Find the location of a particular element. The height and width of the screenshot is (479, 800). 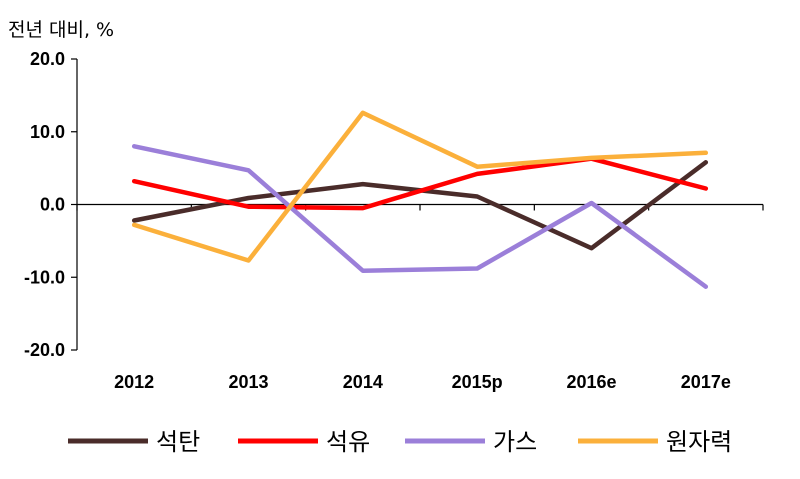

legend-label-1: 석유 is located at coordinates (348, 442).